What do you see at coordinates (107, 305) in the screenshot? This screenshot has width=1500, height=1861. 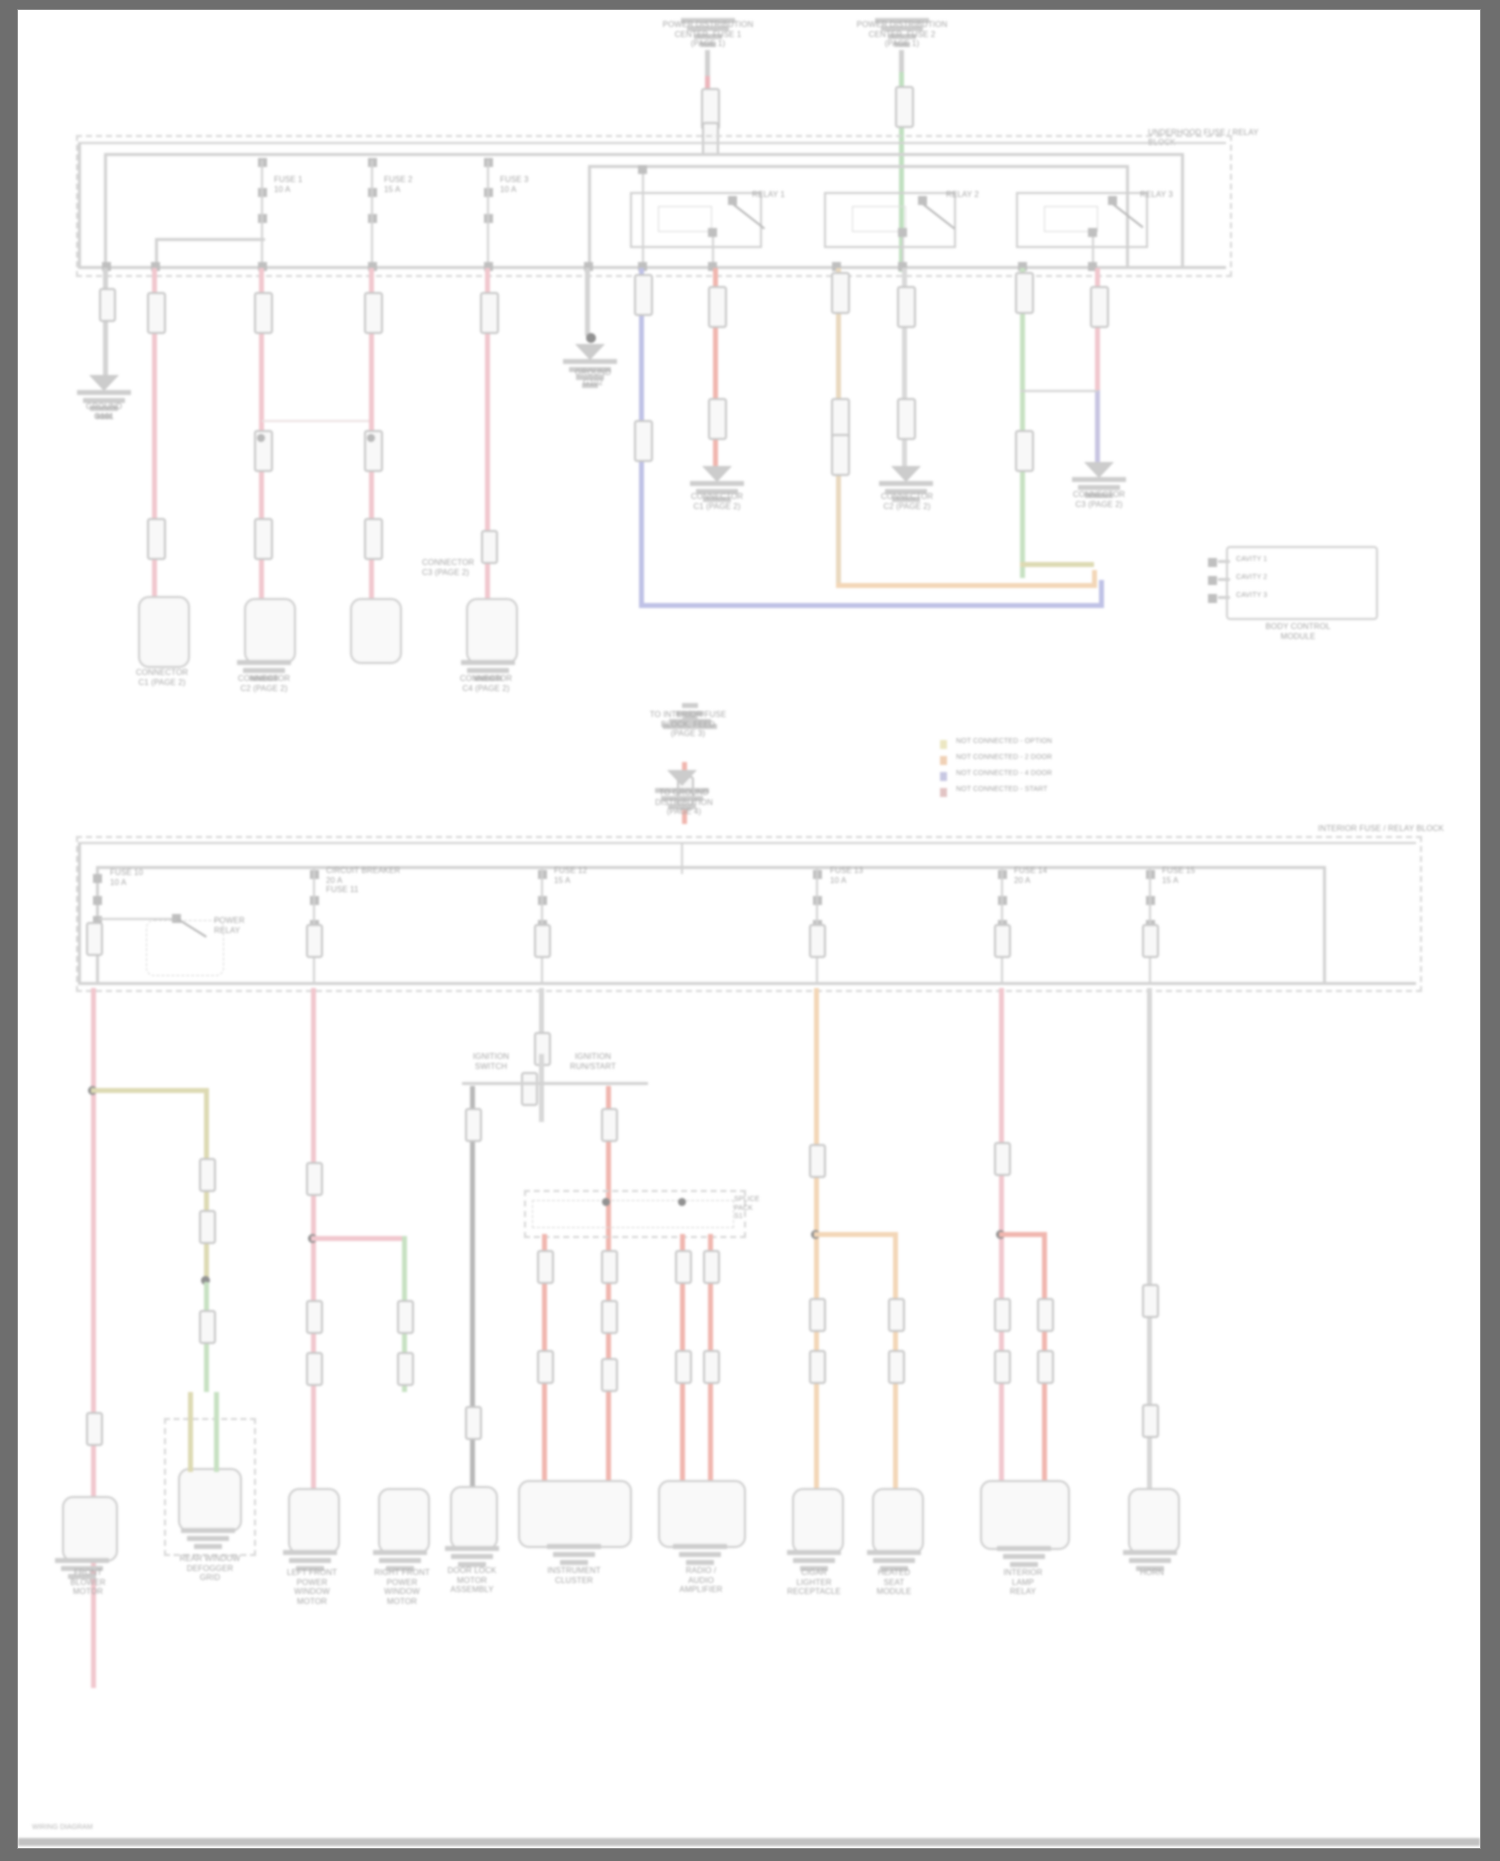 I see `fuse-col-a` at bounding box center [107, 305].